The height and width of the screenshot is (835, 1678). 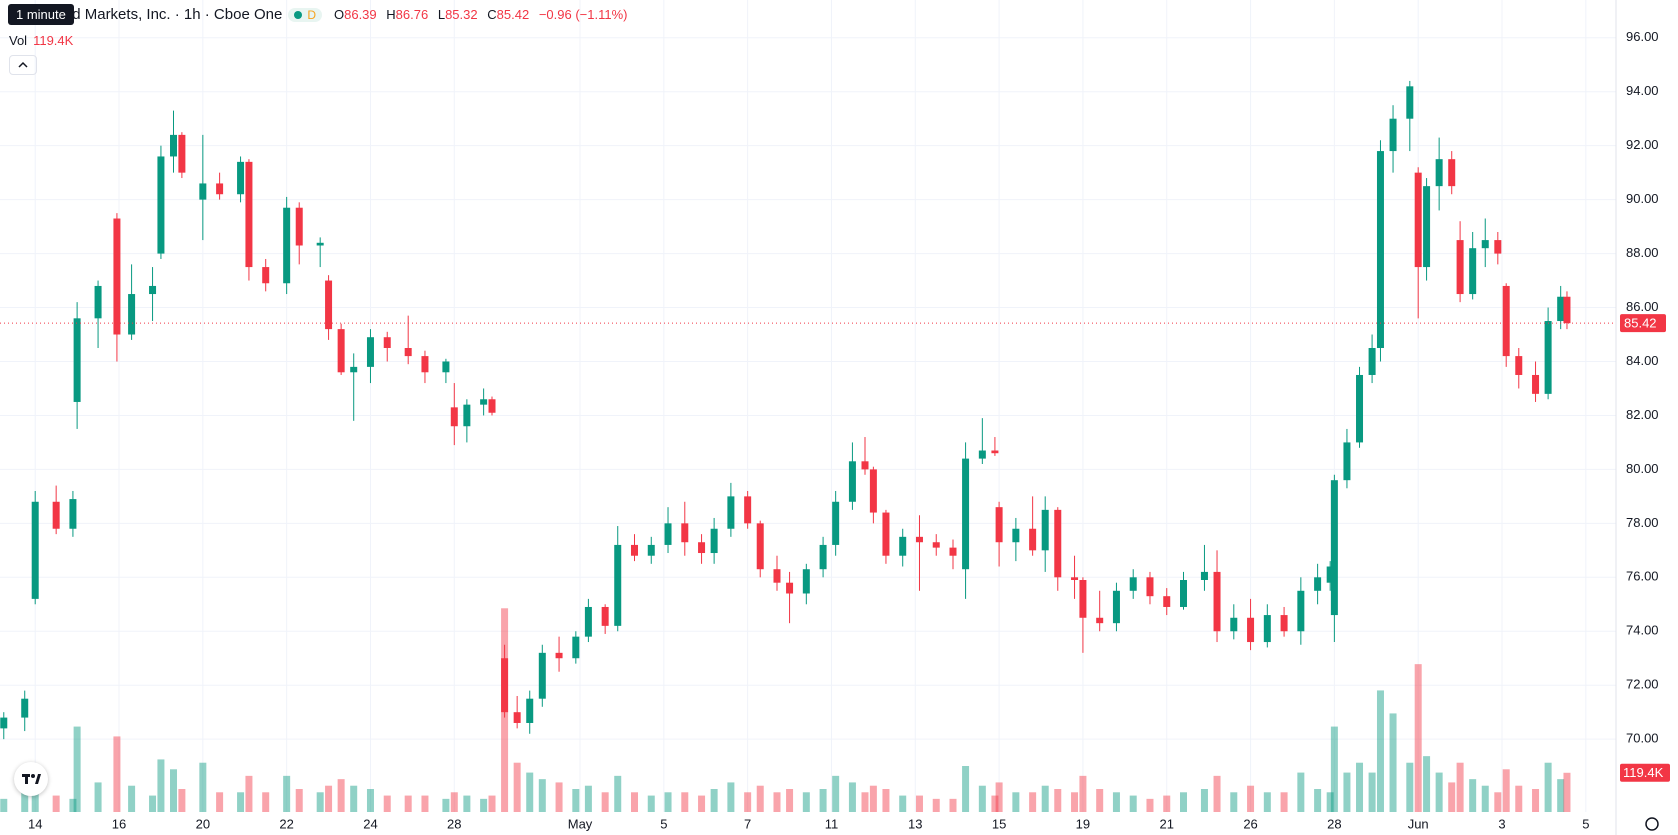 What do you see at coordinates (370, 823) in the screenshot?
I see `x-tick-label: 24` at bounding box center [370, 823].